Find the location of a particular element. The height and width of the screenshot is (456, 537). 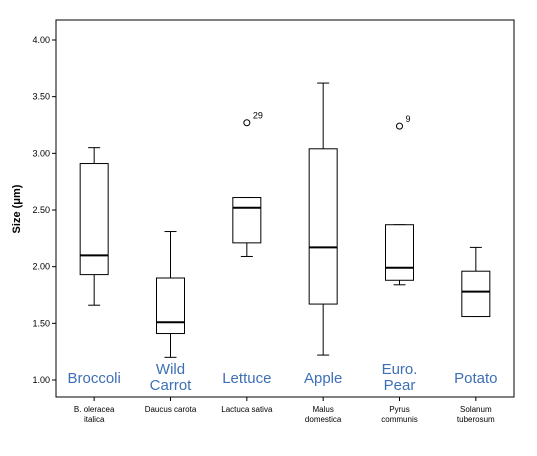

x-tick-label: tuberosum is located at coordinates (476, 419).